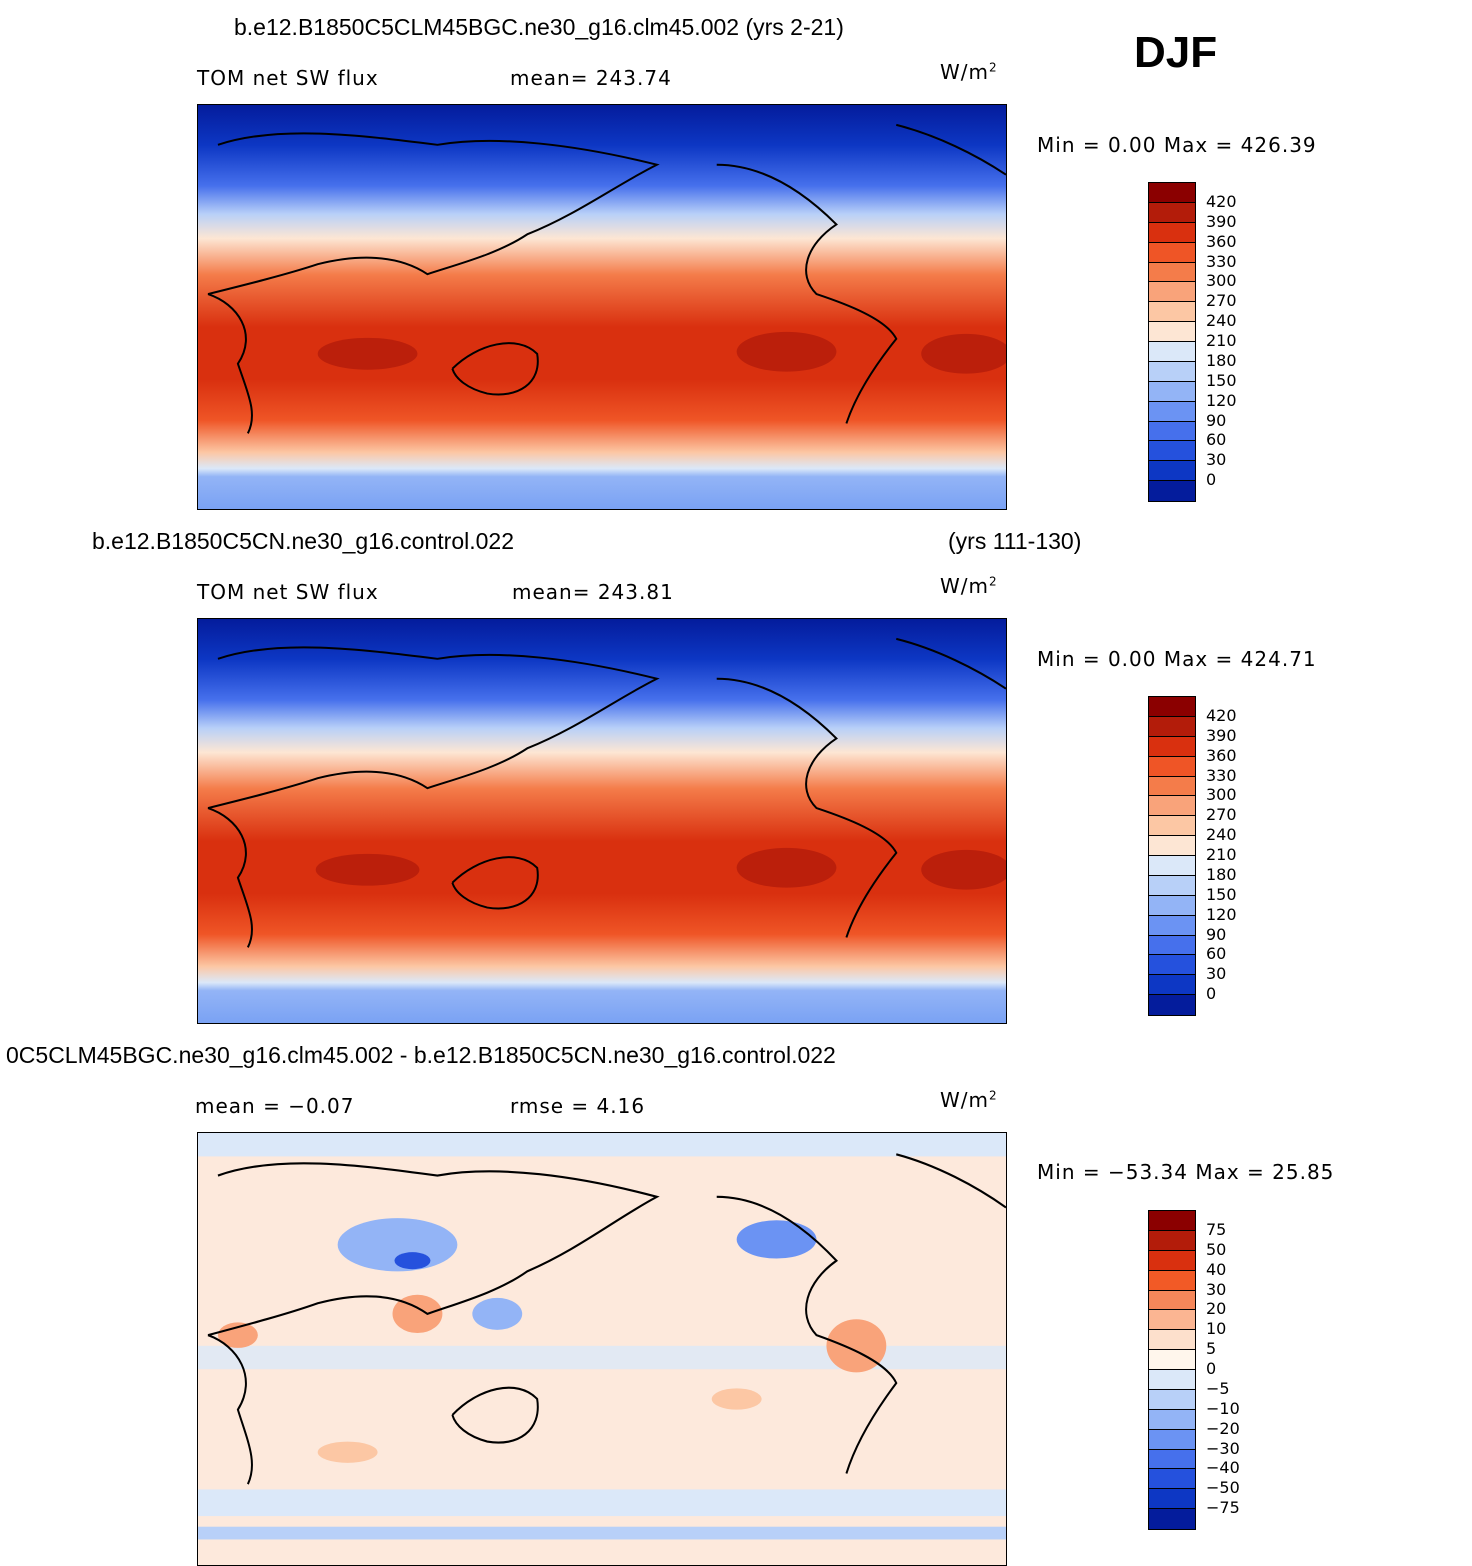 This screenshot has height=1566, width=1472. I want to click on panel1-colorbar-tick: 180, so click(1221, 360).